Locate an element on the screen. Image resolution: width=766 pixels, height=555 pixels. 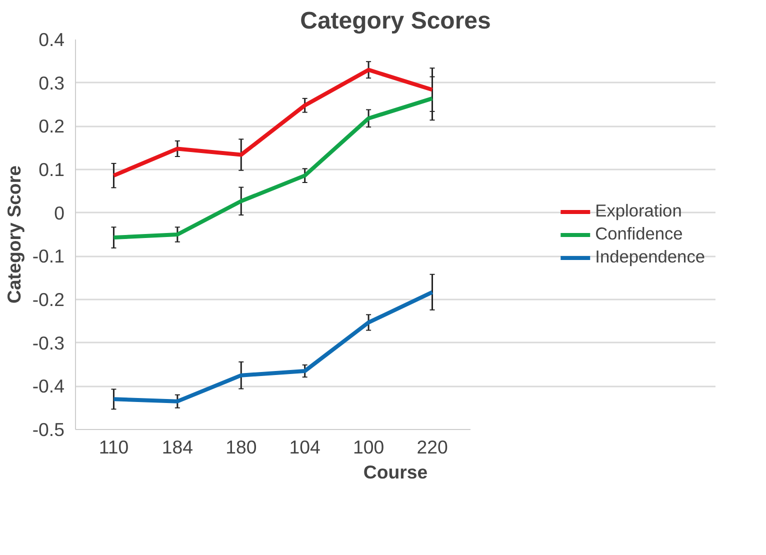
y-tick-label: -0.5 is located at coordinates (48, 429).